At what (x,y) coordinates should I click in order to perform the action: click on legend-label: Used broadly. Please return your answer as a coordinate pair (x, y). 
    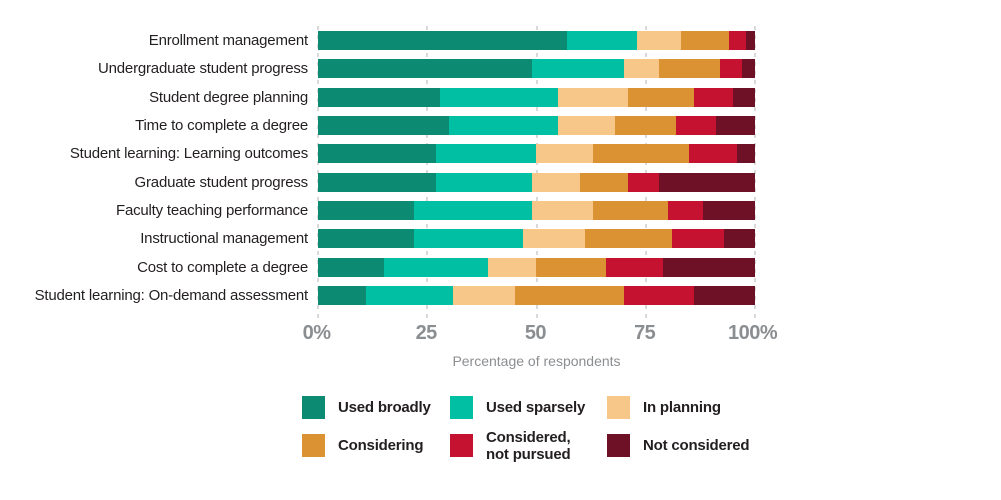
    Looking at the image, I should click on (384, 407).